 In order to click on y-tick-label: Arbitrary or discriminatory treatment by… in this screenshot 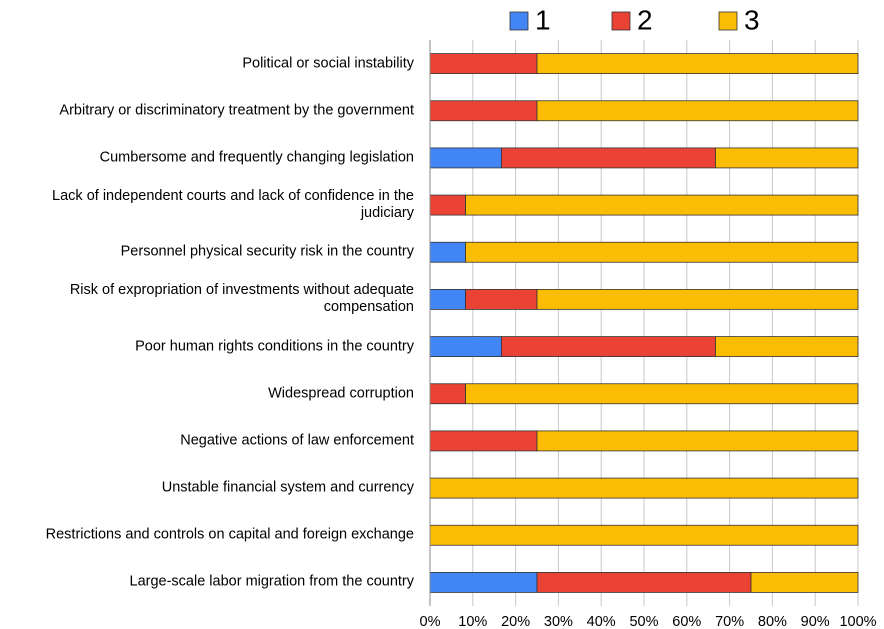, I will do `click(236, 110)`.